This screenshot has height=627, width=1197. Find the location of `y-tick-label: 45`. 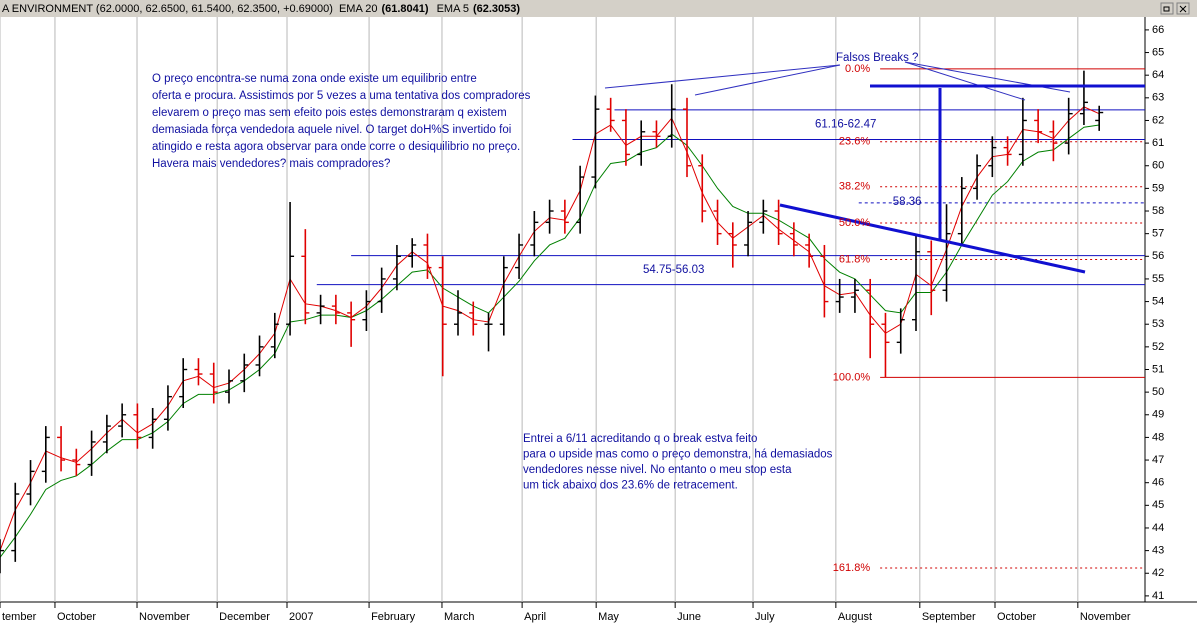

y-tick-label: 45 is located at coordinates (1158, 505).